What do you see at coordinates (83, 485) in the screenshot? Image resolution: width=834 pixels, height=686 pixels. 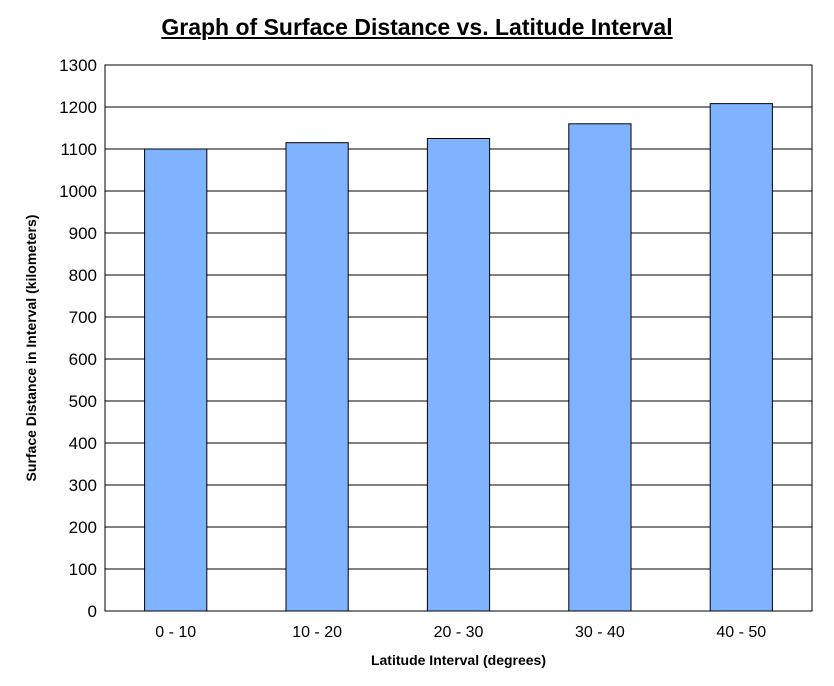 I see `y-tick-label: 300` at bounding box center [83, 485].